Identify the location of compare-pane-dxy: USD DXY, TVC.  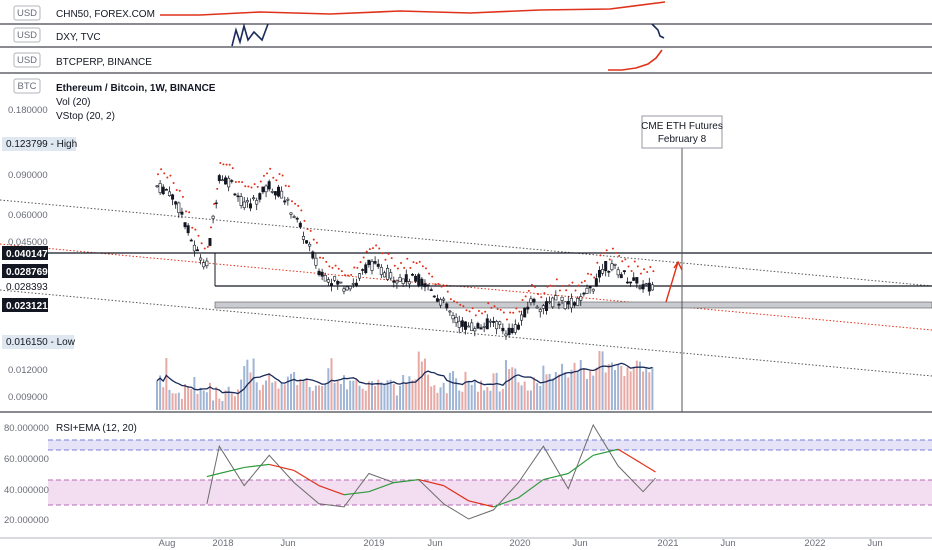
(466, 35).